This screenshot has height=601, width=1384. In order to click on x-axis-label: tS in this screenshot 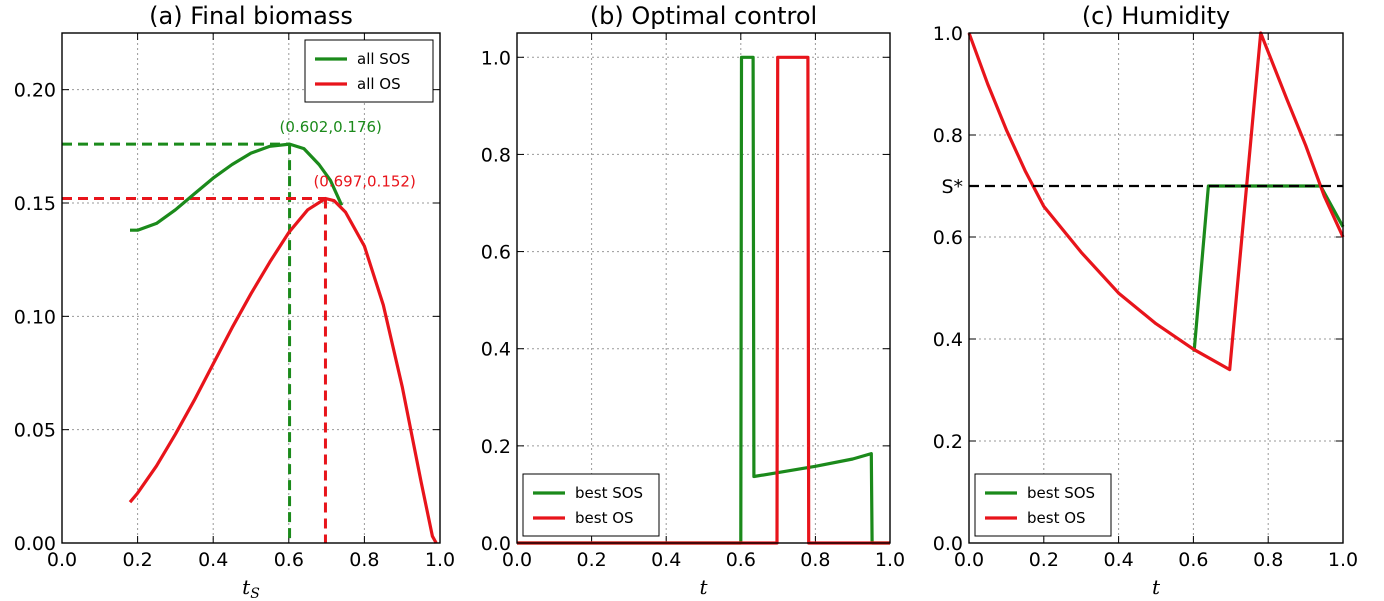, I will do `click(251, 588)`.